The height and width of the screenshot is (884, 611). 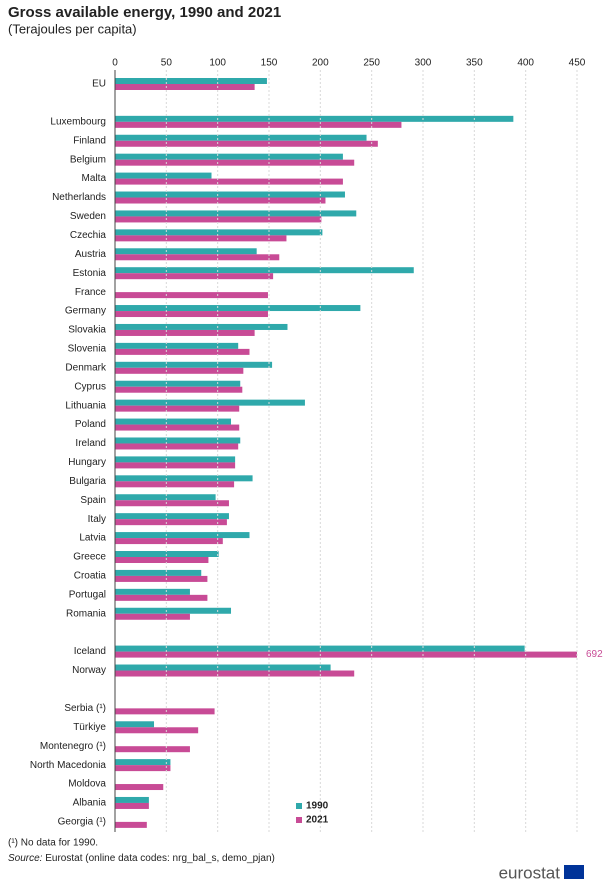 What do you see at coordinates (317, 820) in the screenshot?
I see `legend-label: 2021` at bounding box center [317, 820].